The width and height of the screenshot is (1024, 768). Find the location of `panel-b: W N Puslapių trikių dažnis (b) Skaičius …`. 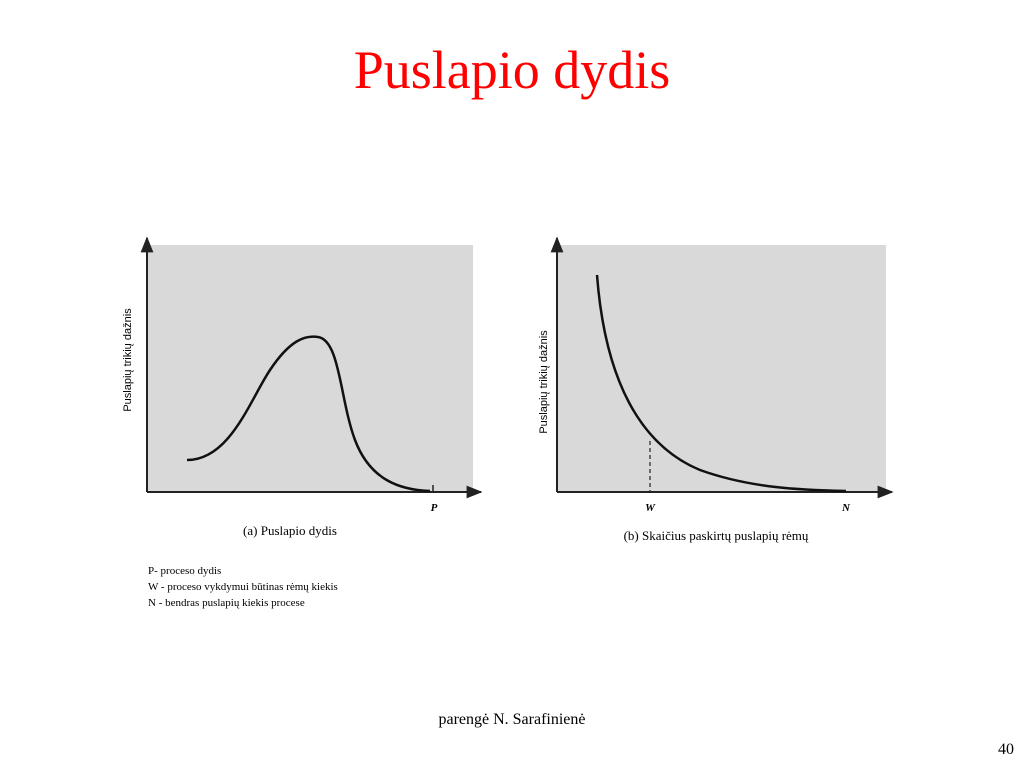

panel-b: W N Puslapių trikių dažnis (b) Skaičius … is located at coordinates (716, 389).